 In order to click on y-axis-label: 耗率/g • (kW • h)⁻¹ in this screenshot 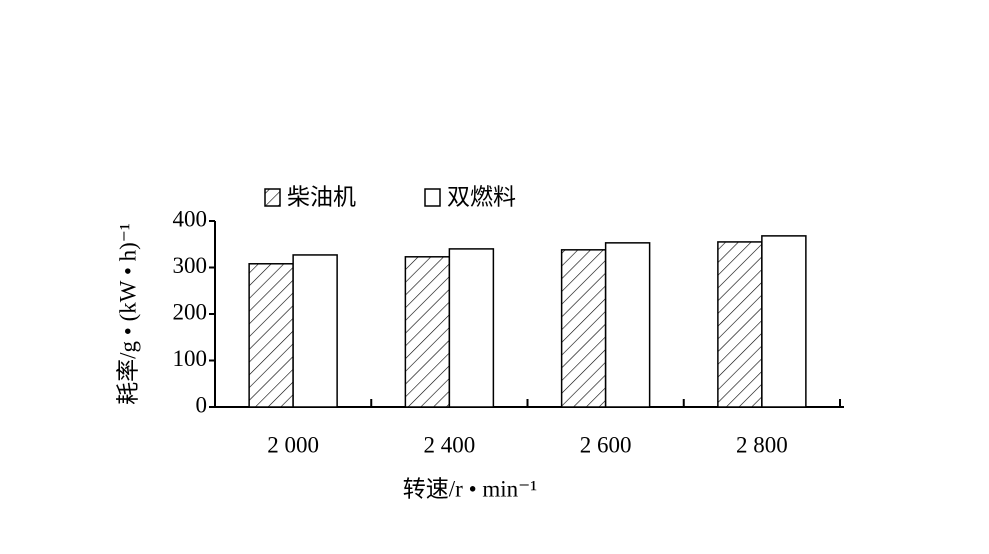, I will do `click(127, 314)`.